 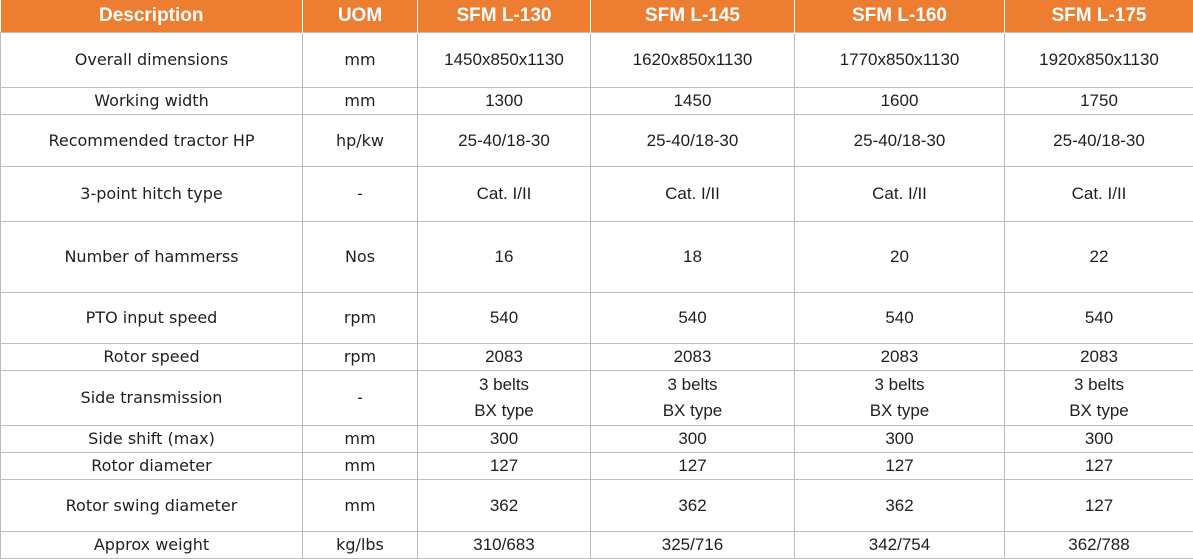 What do you see at coordinates (504, 101) in the screenshot?
I see `row-value: 1300` at bounding box center [504, 101].